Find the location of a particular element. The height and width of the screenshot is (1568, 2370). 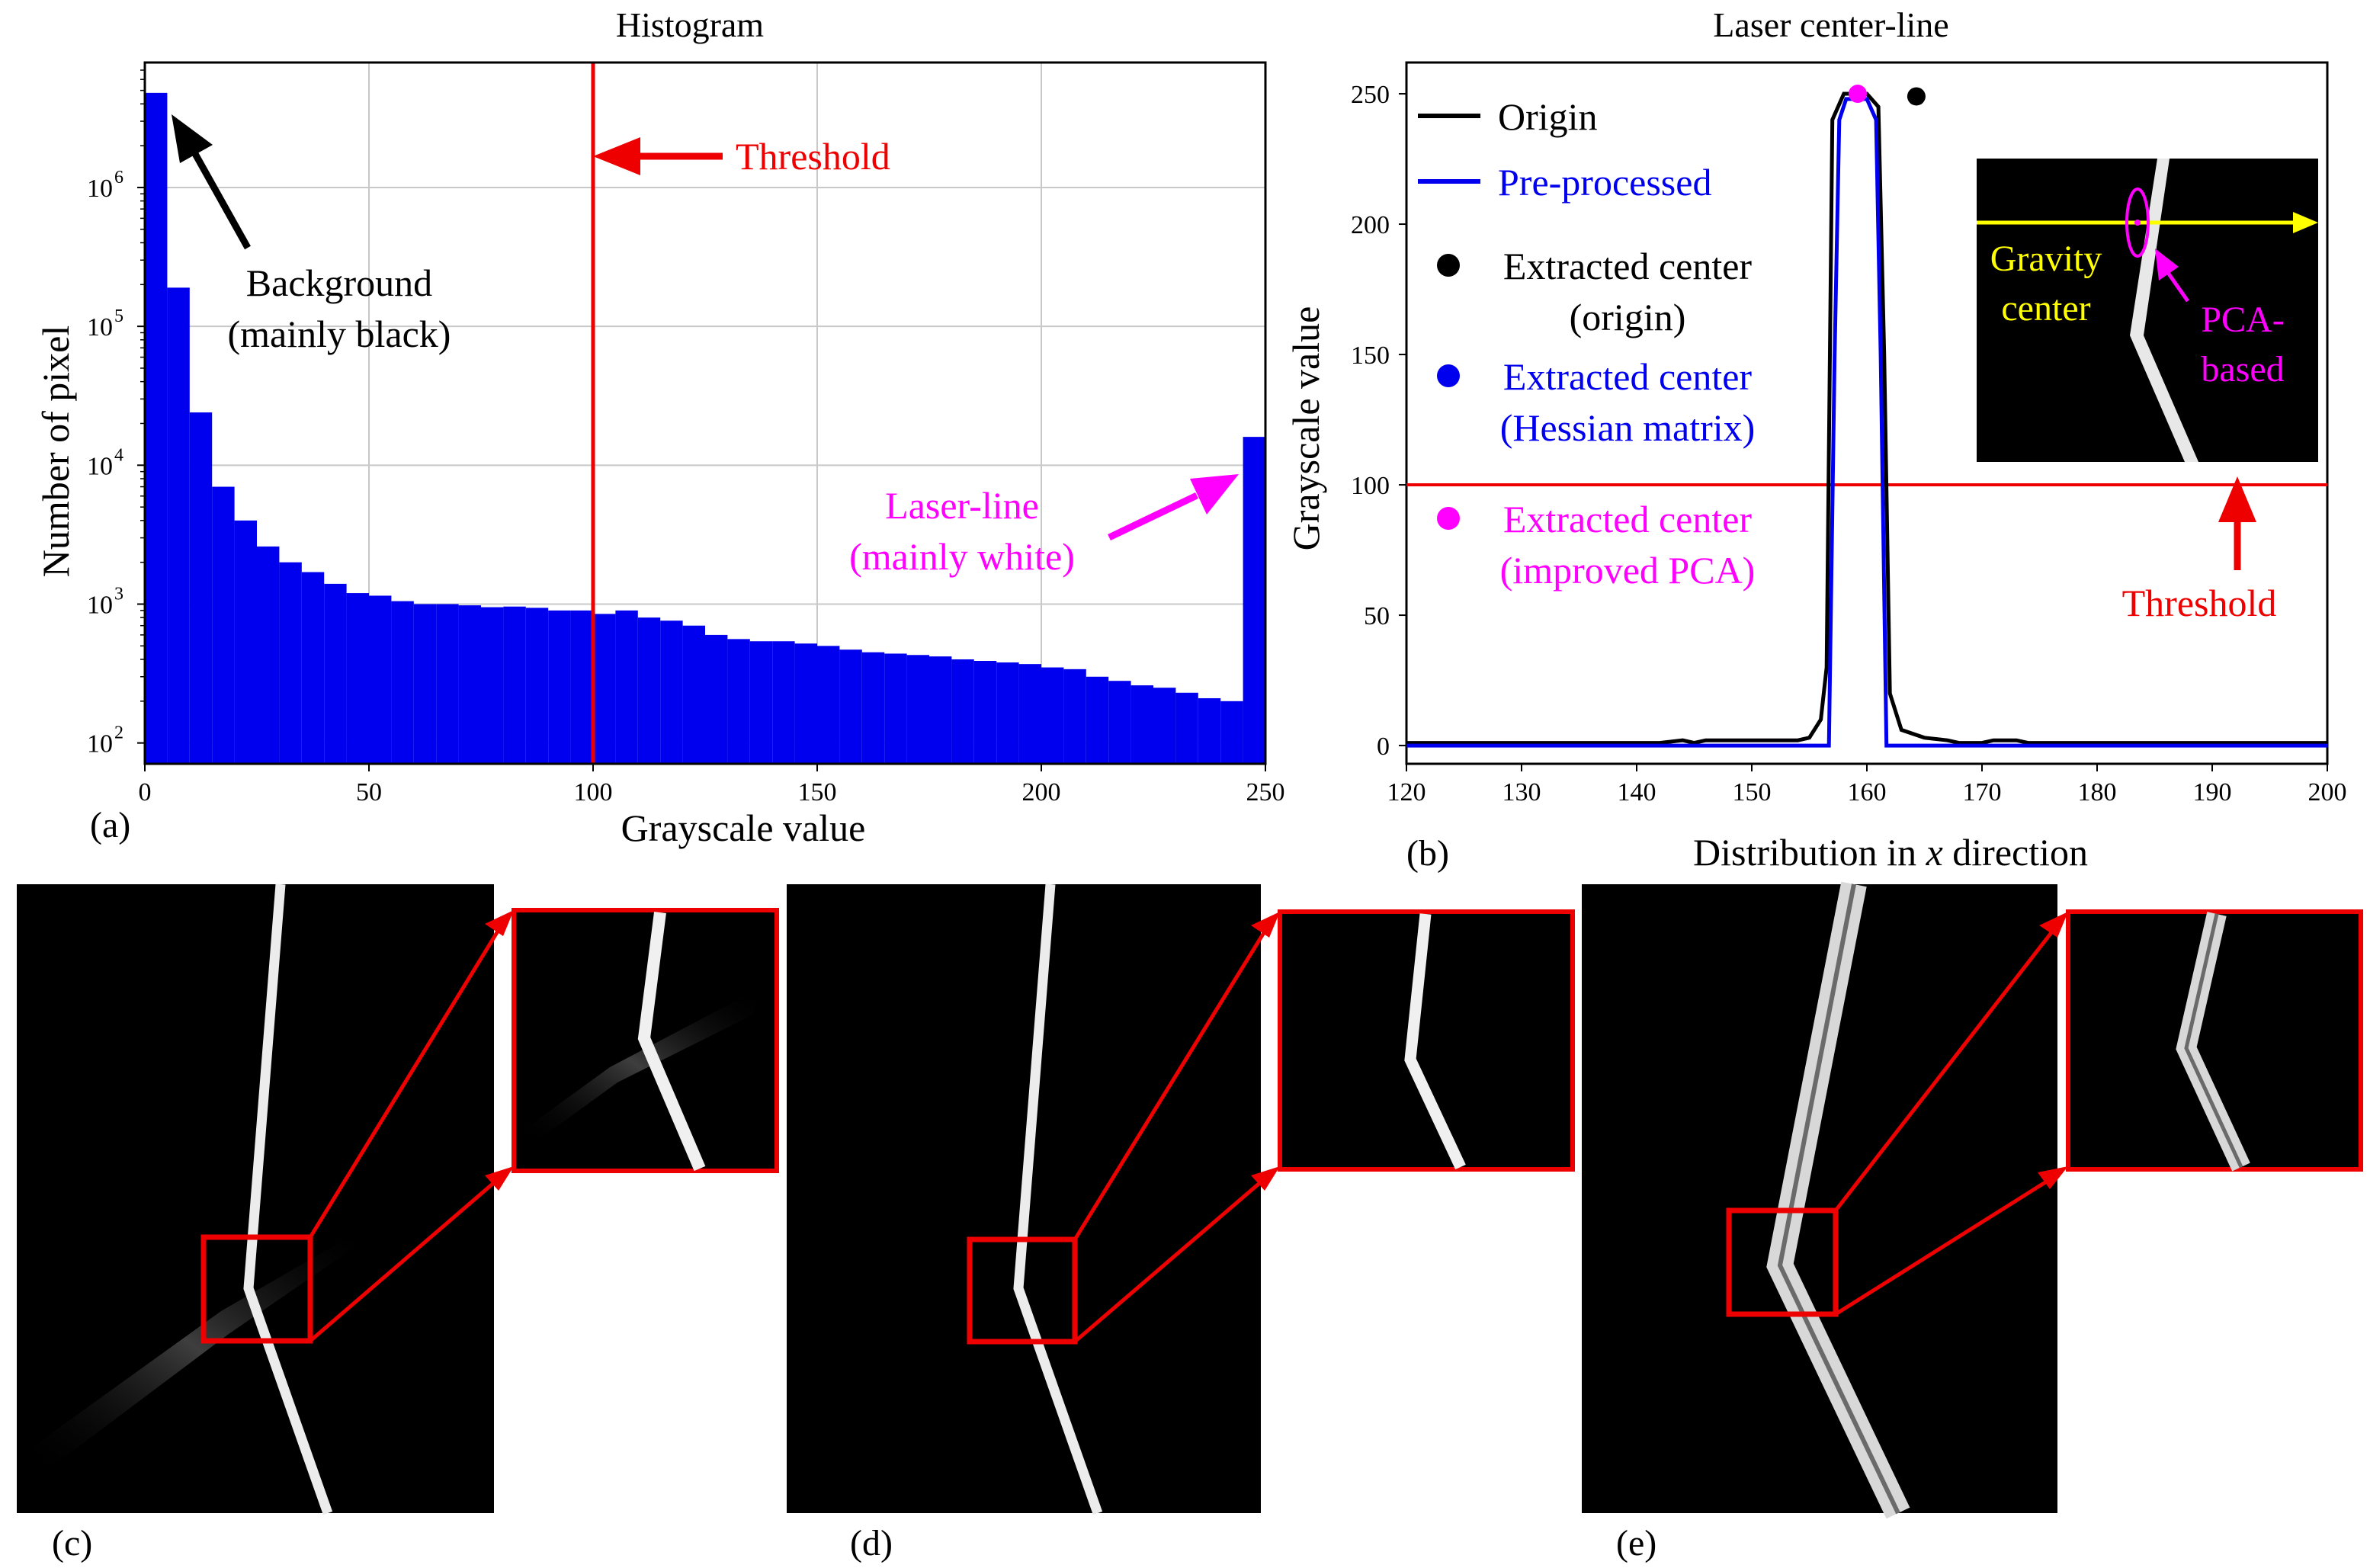

histogram-y-tick-exponent: 3 is located at coordinates (119, 594).